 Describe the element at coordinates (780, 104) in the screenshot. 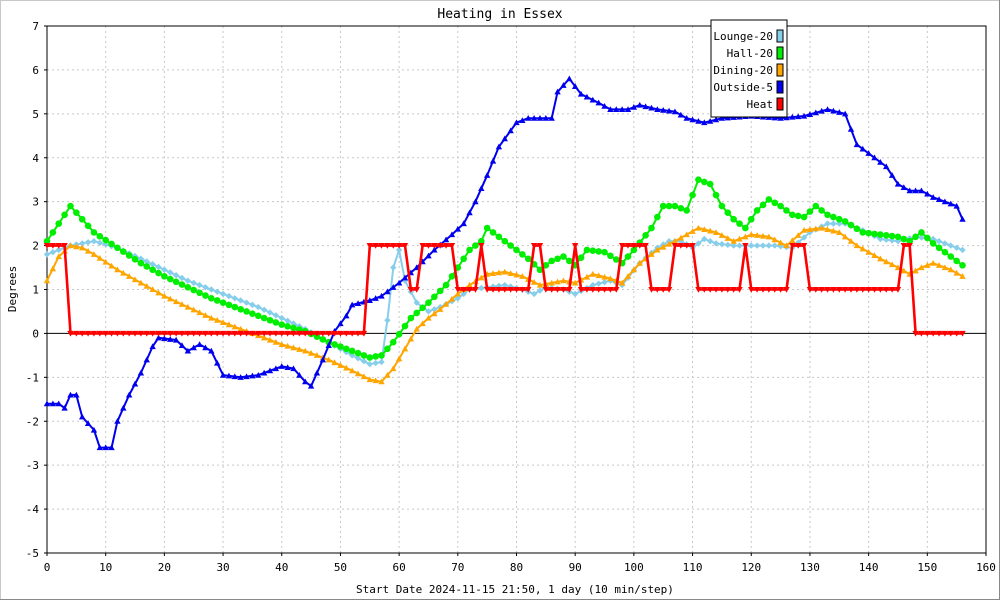

I see `legend-swatch-heat` at that location.